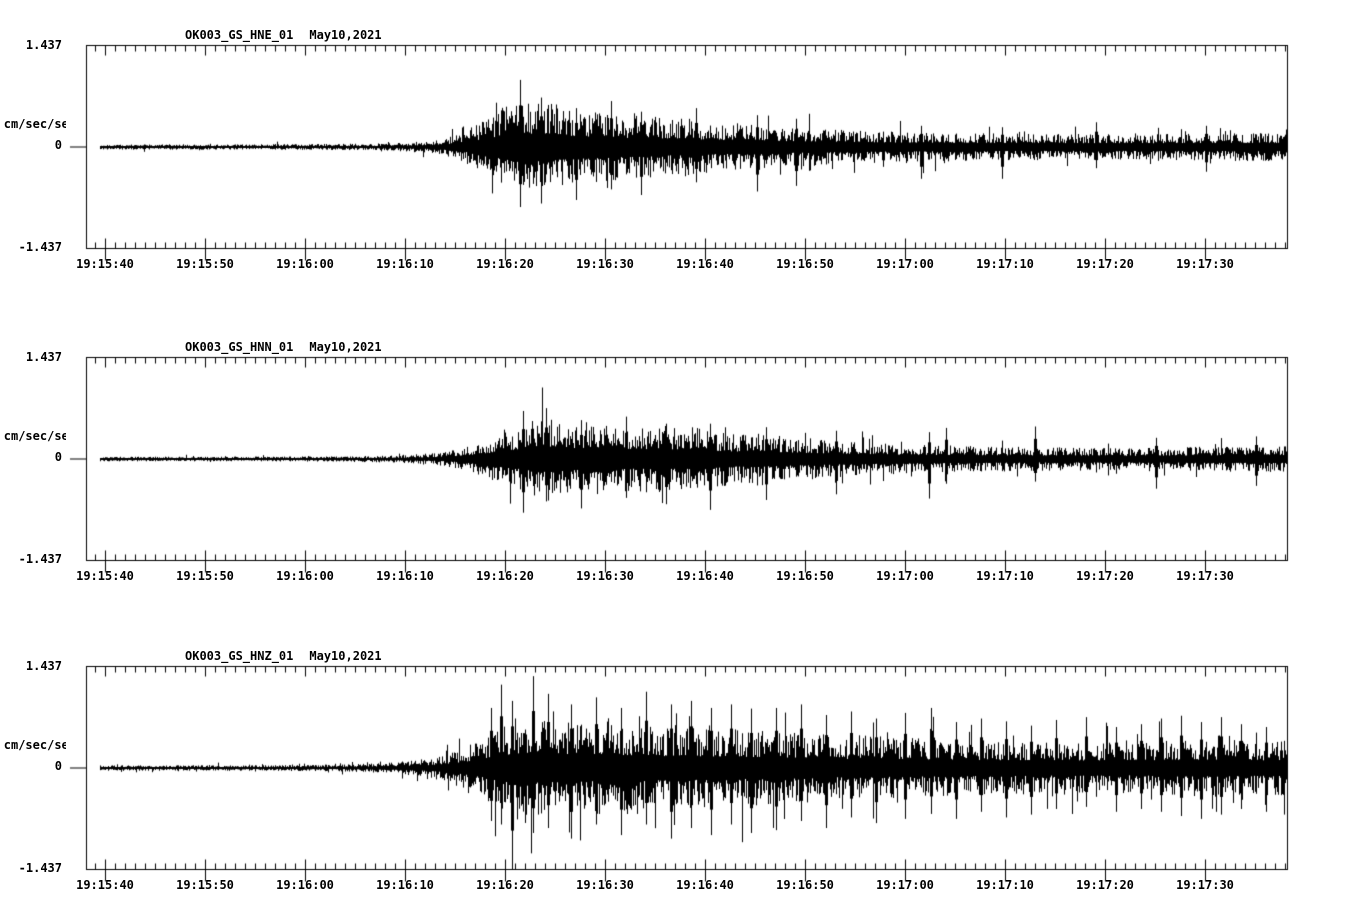 Image resolution: width=1358 pixels, height=924 pixels. I want to click on channel-name: OK003_GS_HNZ_01, so click(239, 656).